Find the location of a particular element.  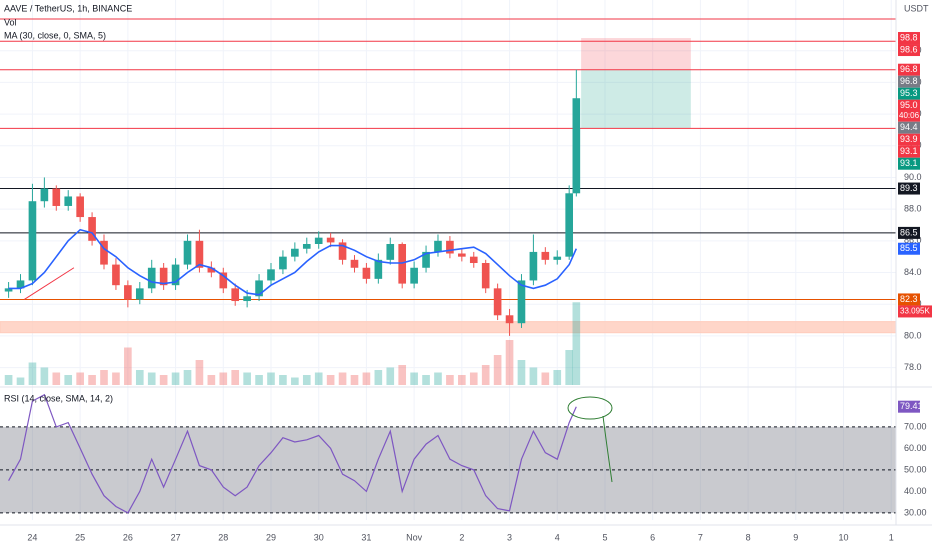

hand-drawn-circle is located at coordinates (590, 408).